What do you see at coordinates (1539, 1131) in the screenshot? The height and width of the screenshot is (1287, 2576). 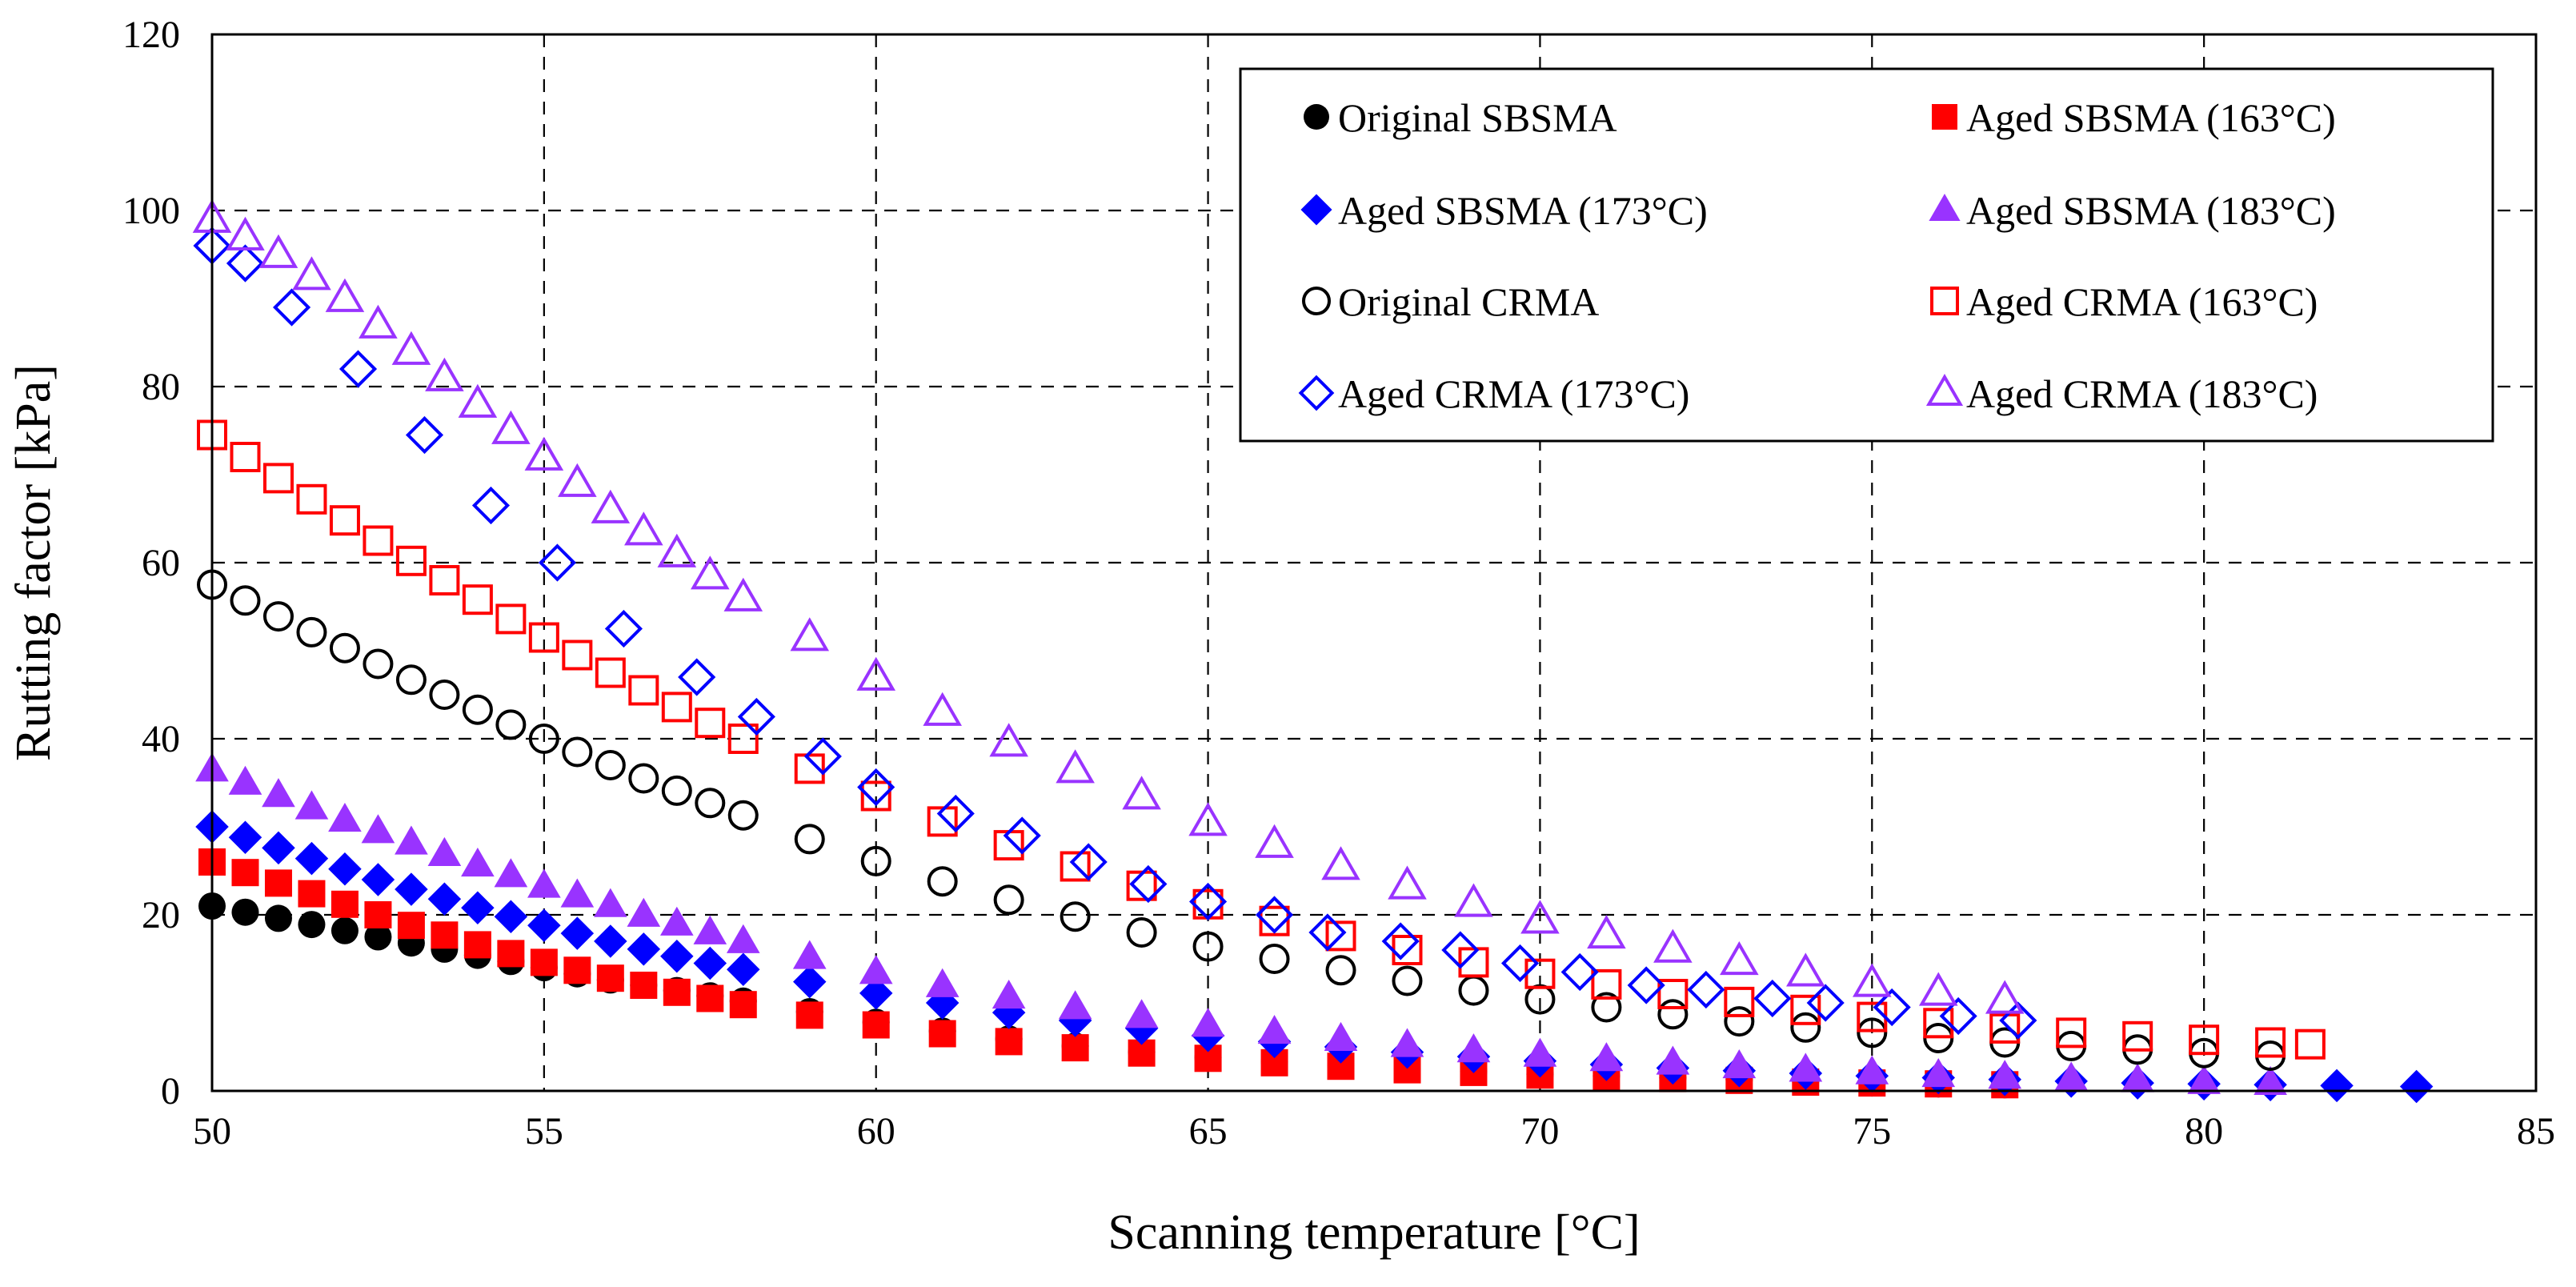 I see `x-tick-label: 70` at bounding box center [1539, 1131].